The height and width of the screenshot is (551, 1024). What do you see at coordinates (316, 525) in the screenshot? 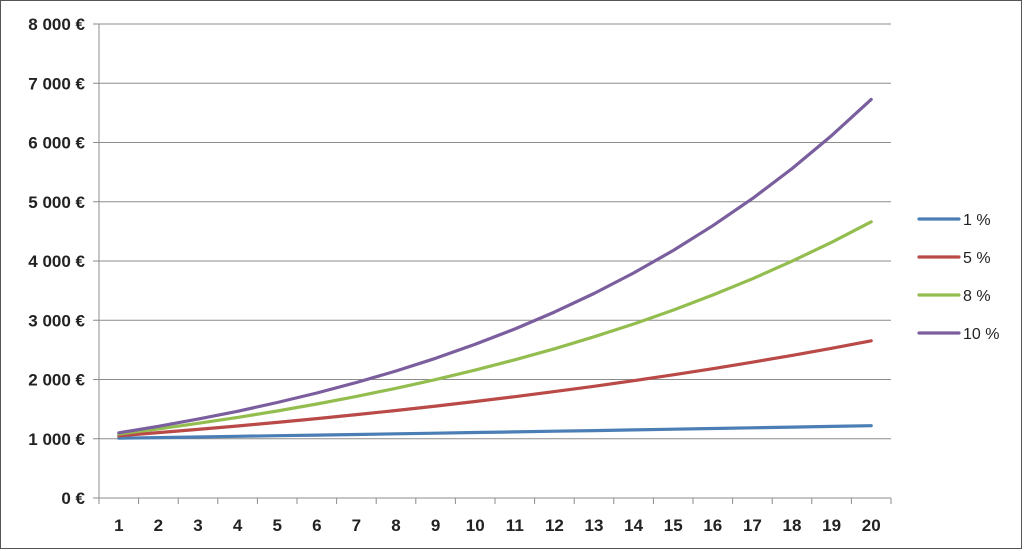
I see `x-tick-label: 6` at bounding box center [316, 525].